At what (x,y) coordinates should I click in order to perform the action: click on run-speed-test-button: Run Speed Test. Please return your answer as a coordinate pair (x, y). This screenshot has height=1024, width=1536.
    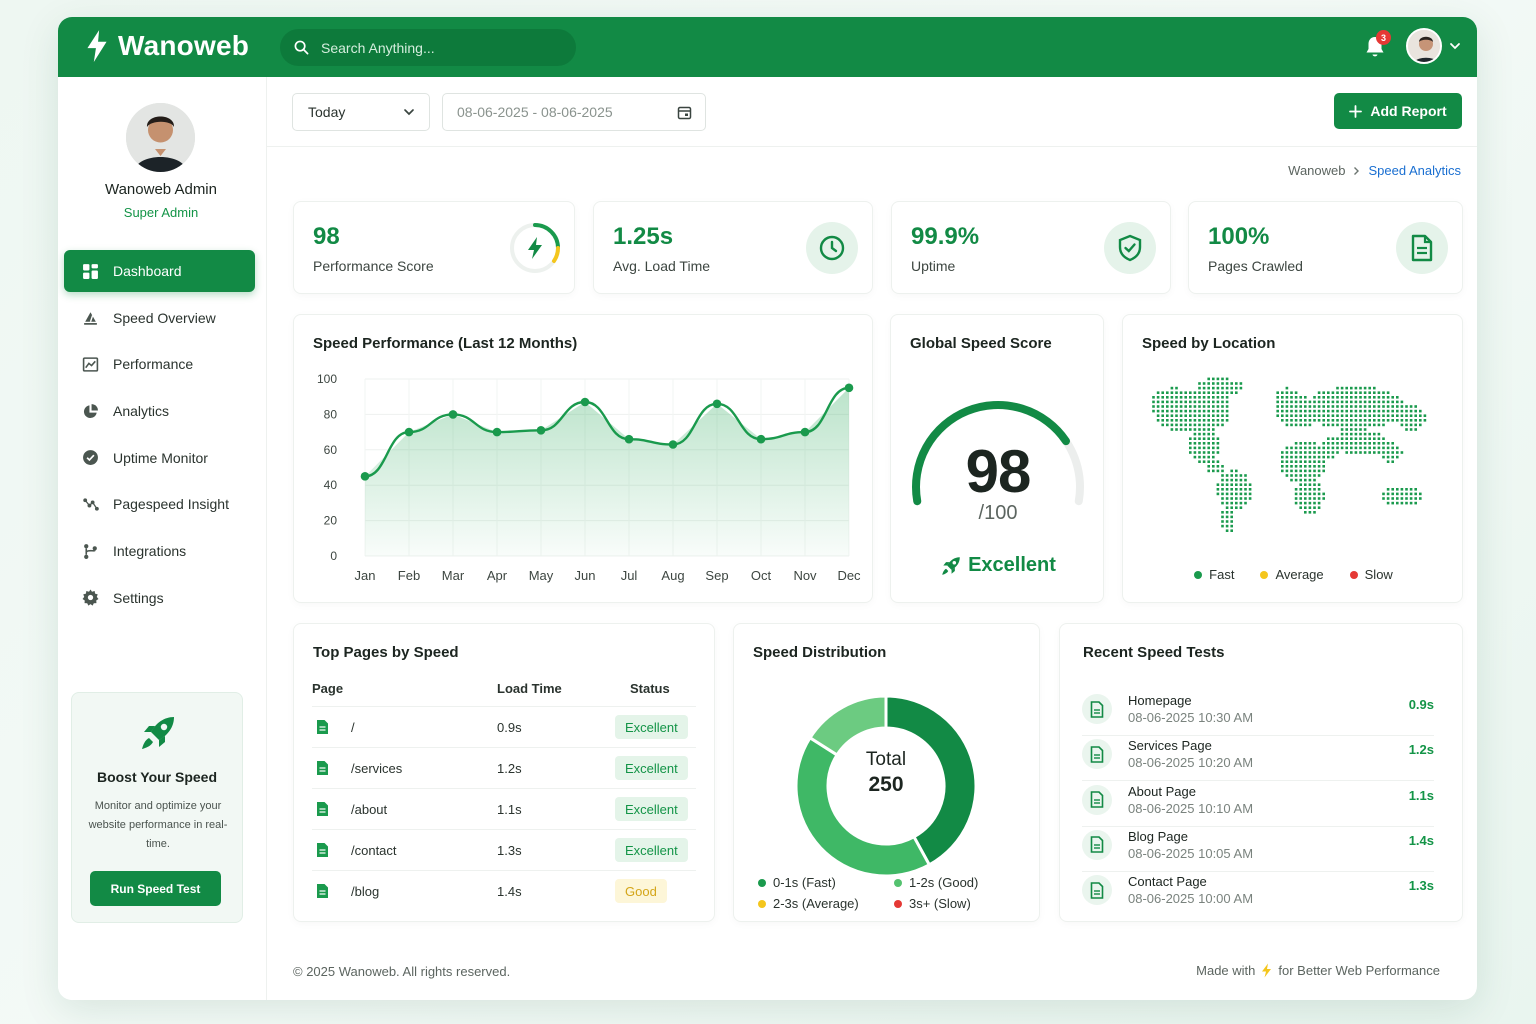
    Looking at the image, I should click on (155, 888).